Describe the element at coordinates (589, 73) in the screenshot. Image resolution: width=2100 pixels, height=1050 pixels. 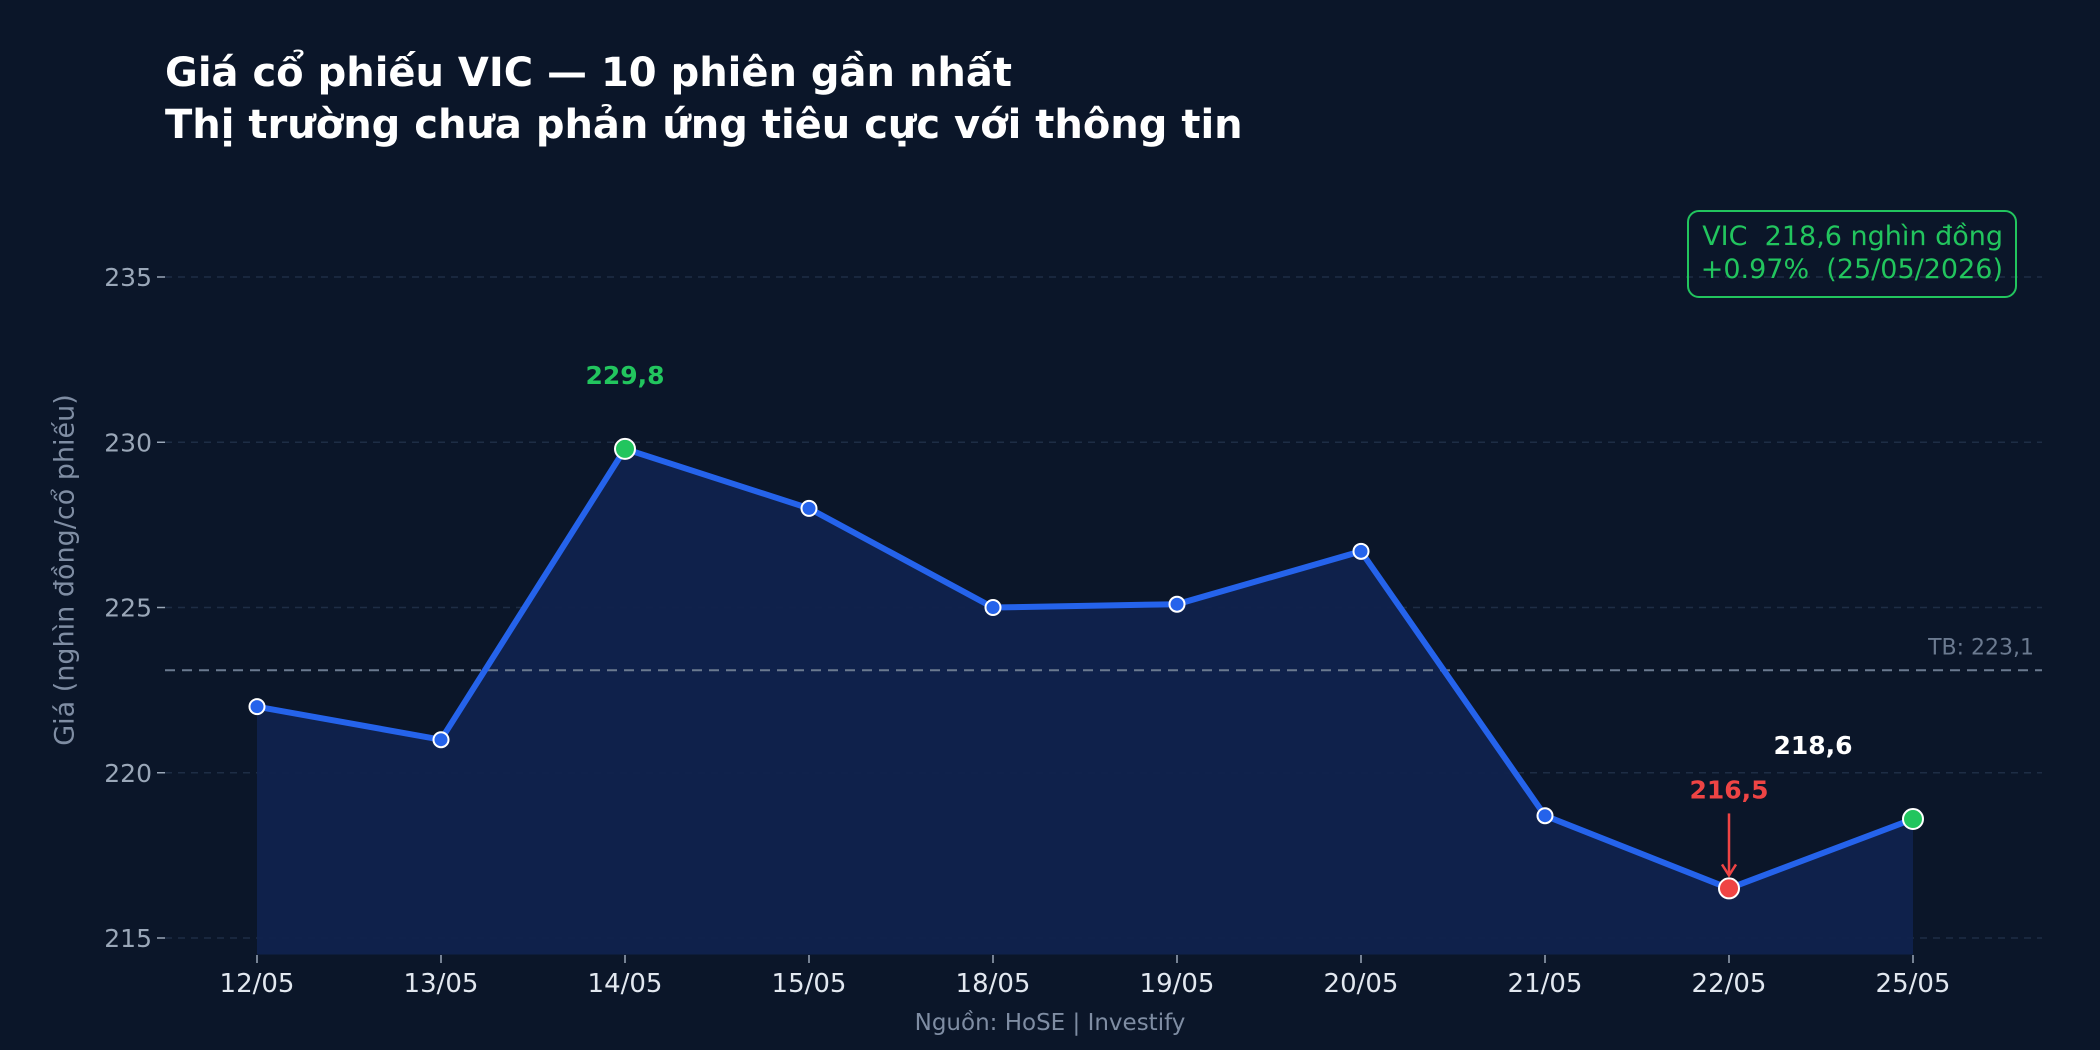
I see `chart-title: Giá cổ phiếu VIC — 10 phiên gần nhất` at that location.